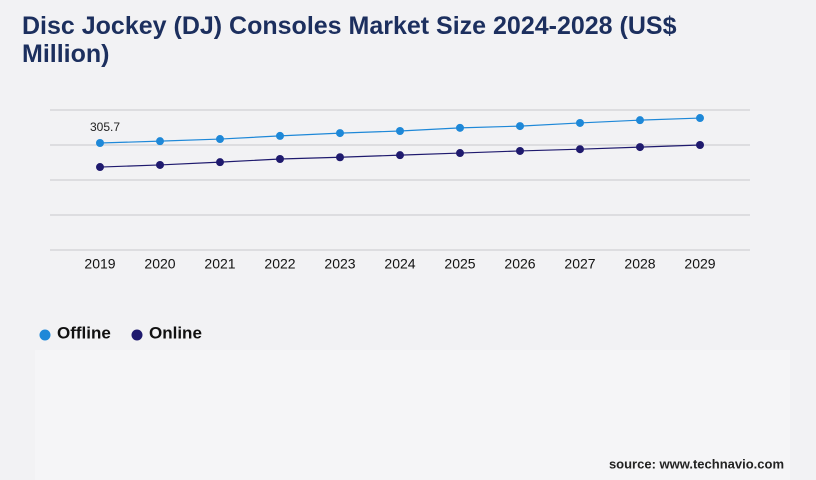  Describe the element at coordinates (699, 264) in the screenshot. I see `x-tick-label: 2029` at that location.